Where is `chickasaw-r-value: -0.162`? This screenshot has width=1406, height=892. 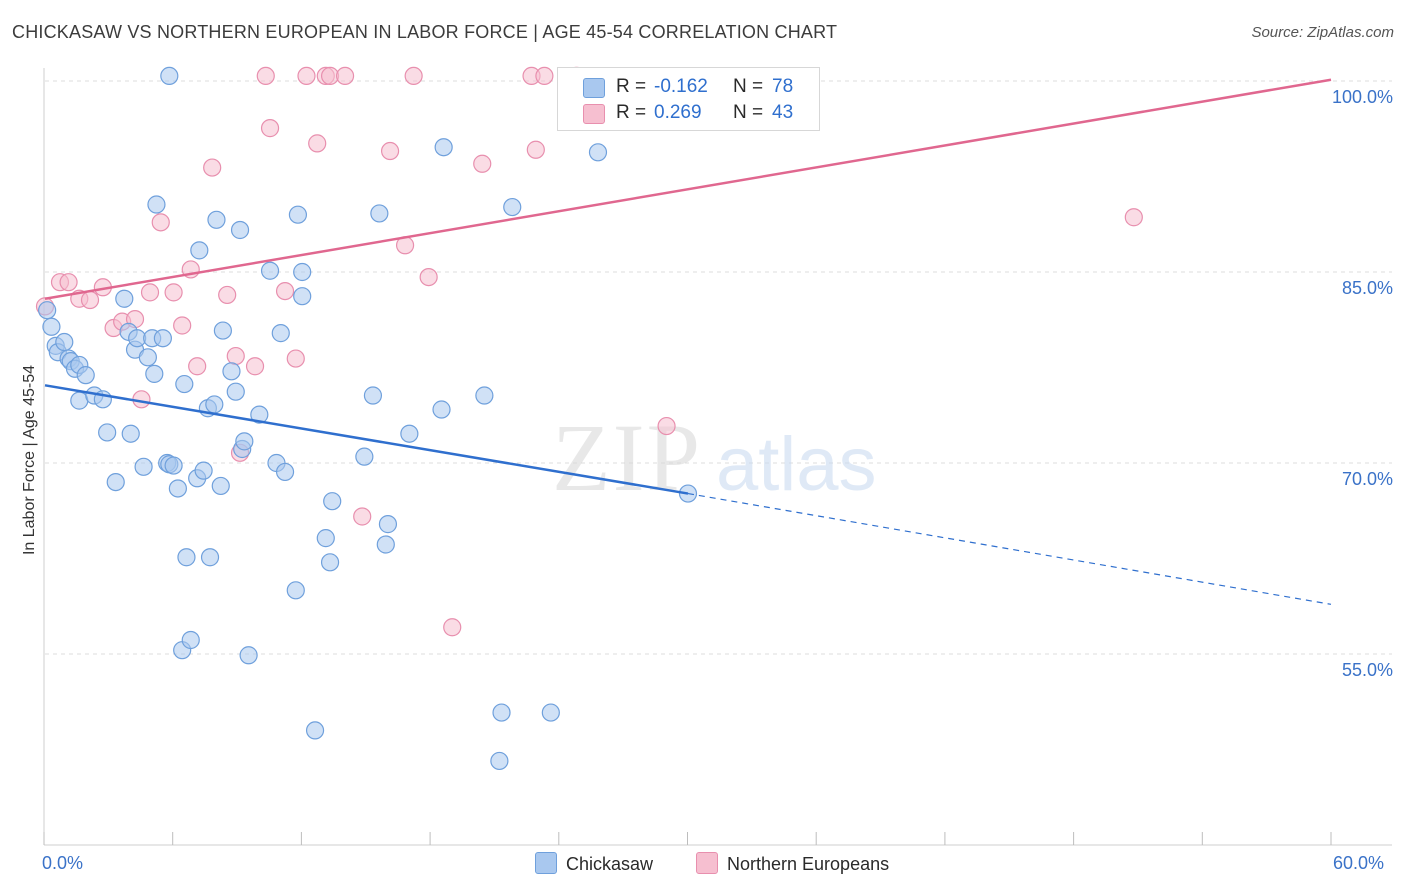
chickasaw-r-value: -0.162 is located at coordinates (681, 86).